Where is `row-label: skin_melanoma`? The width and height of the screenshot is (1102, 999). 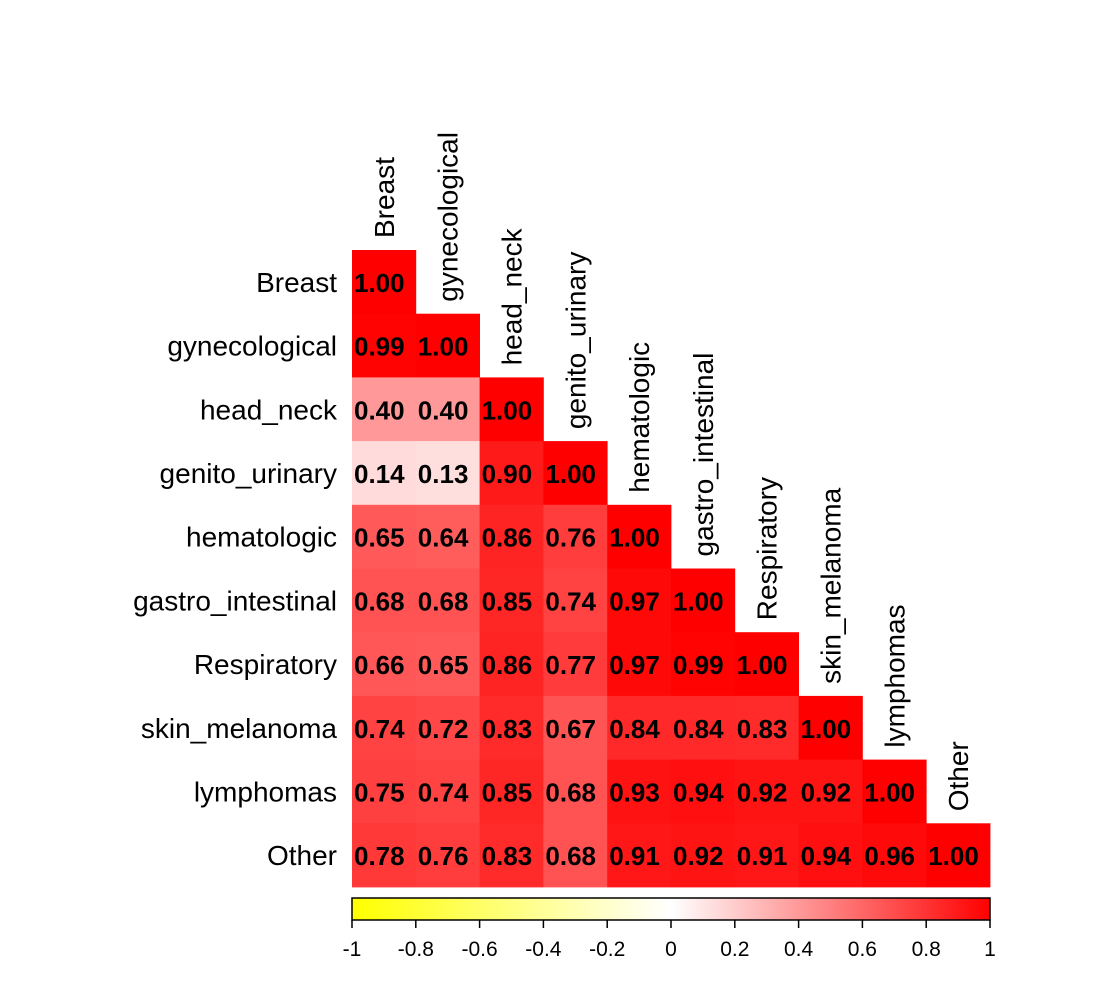
row-label: skin_melanoma is located at coordinates (239, 728).